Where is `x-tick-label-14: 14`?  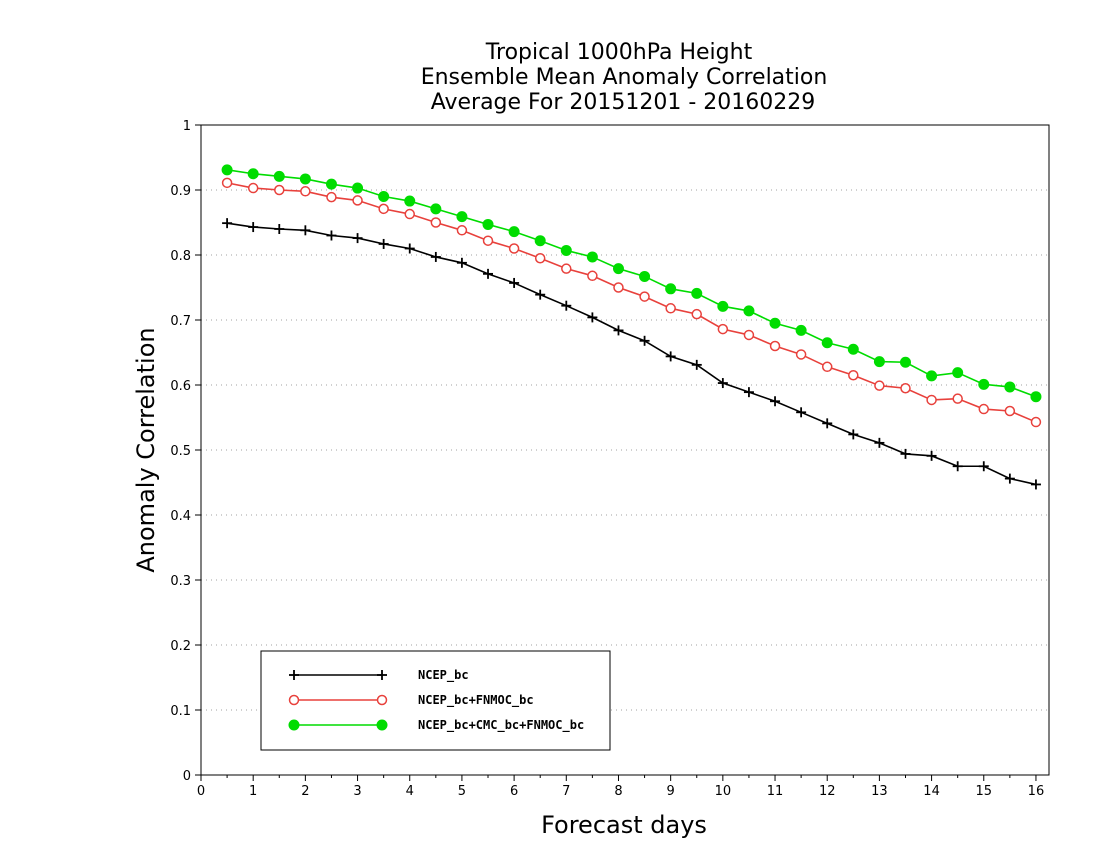
x-tick-label-14: 14 is located at coordinates (931, 791).